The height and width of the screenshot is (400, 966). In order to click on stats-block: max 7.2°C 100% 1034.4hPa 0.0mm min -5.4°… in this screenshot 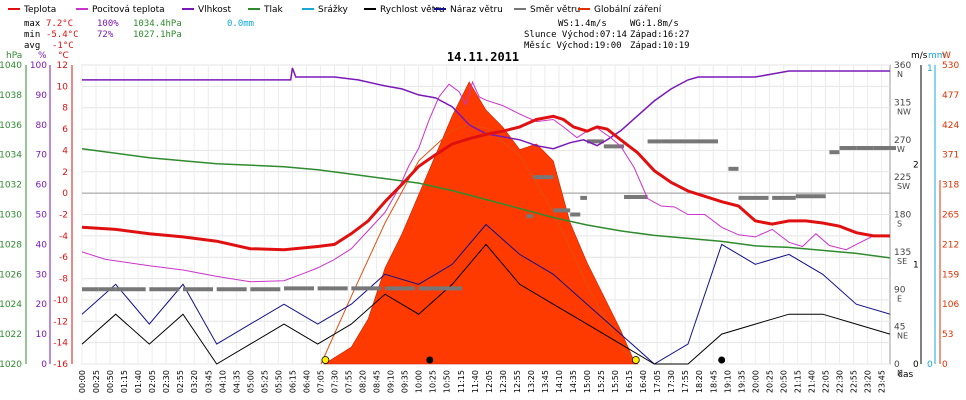, I will do `click(139, 35)`.